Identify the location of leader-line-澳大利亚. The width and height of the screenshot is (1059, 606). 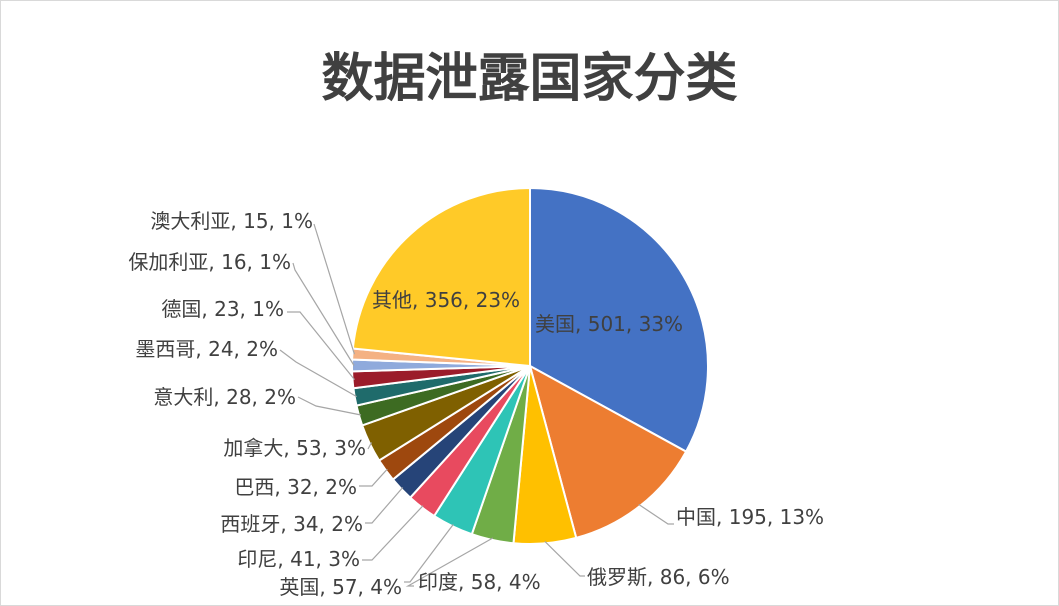
(334, 289).